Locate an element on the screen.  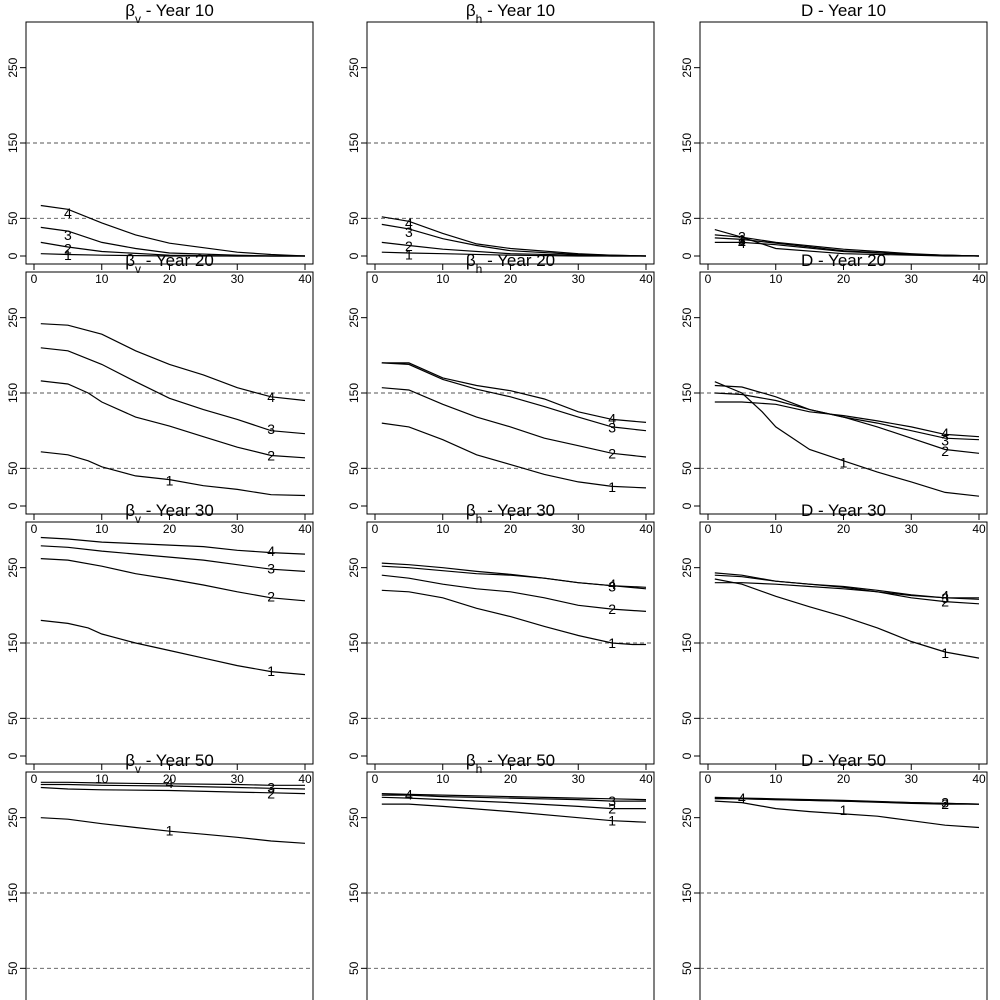
chart-title: βv - Year 30 is located at coordinates (169, 513).